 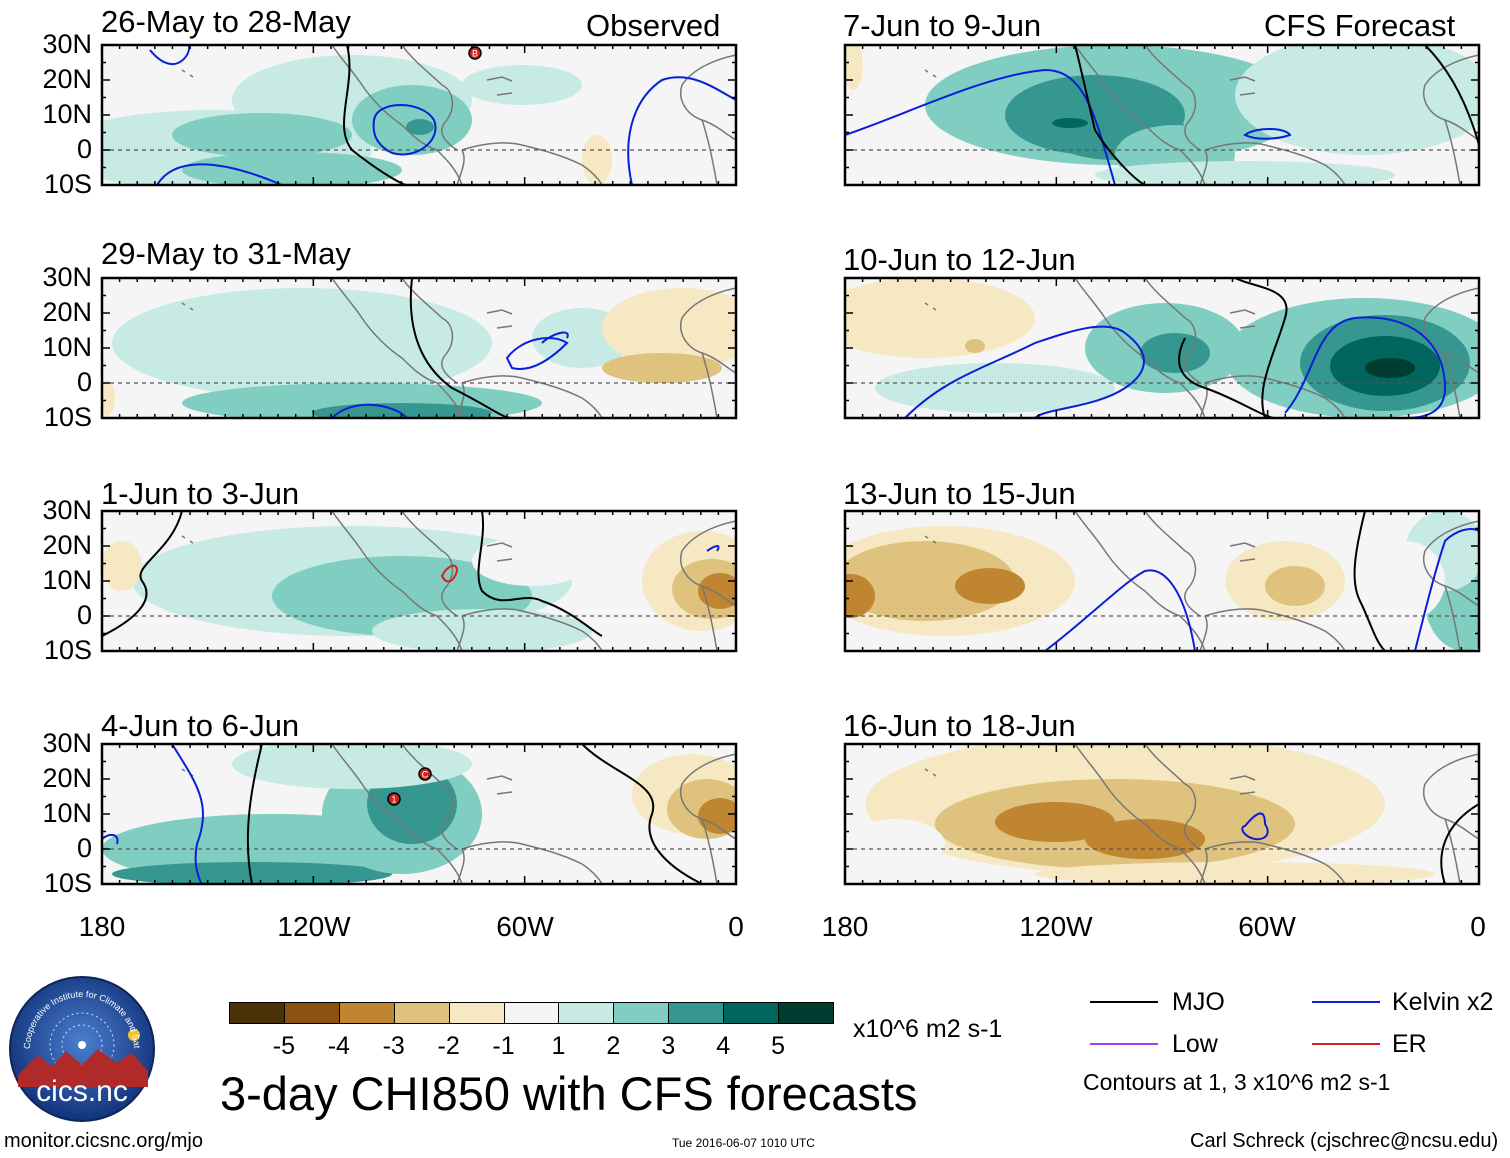 I want to click on panel-title-left-1: 29-May to 31-May, so click(x=226, y=253).